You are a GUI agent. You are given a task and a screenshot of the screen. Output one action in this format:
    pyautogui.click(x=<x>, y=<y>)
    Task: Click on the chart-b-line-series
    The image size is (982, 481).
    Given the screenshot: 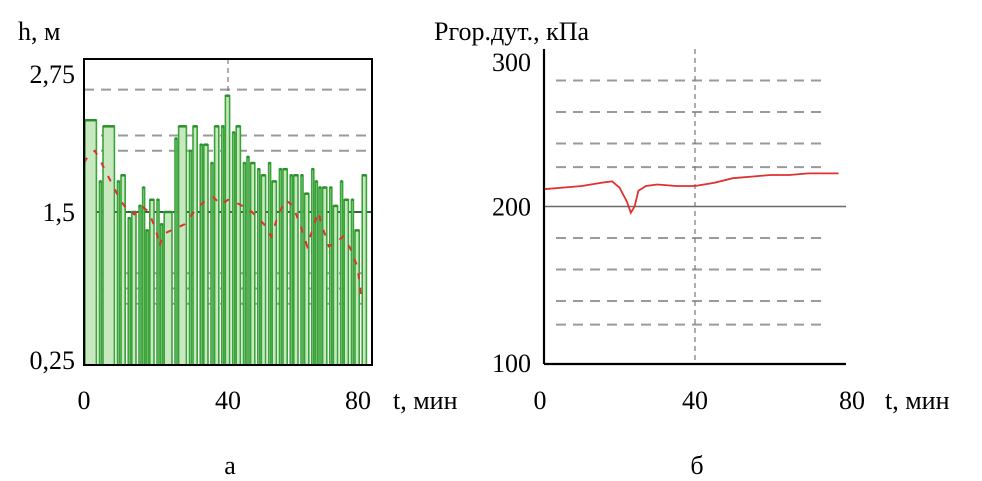 What is the action you would take?
    pyautogui.click(x=691, y=193)
    